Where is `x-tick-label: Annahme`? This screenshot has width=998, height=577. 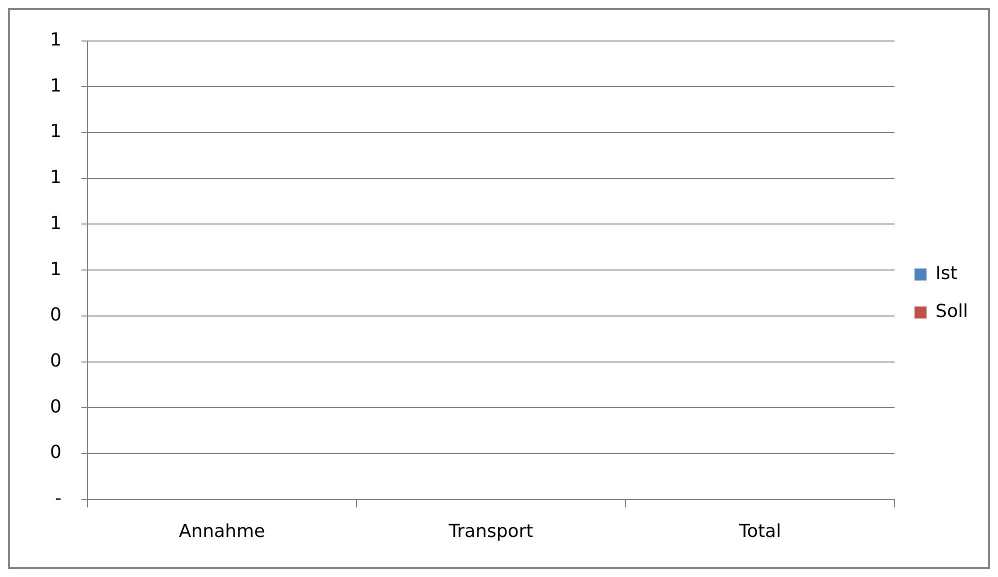 x-tick-label: Annahme is located at coordinates (222, 531).